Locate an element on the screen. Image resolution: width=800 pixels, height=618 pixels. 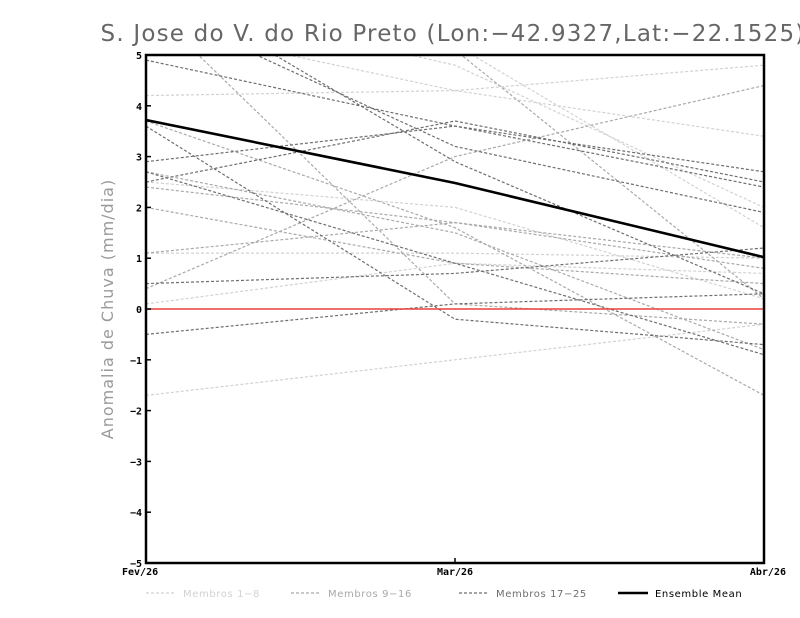
y-axis-ticks: 5 4 3 2 1 0 −1 −2 −3 −4 −5 is located at coordinates (140, 310).